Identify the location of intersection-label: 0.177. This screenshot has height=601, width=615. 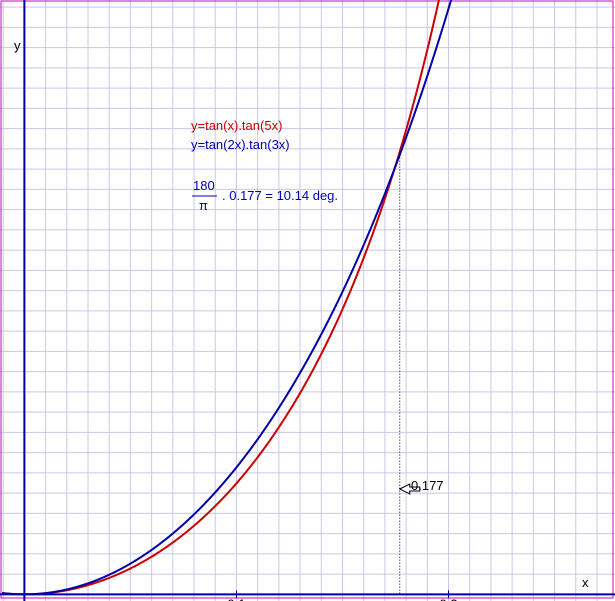
(427, 485).